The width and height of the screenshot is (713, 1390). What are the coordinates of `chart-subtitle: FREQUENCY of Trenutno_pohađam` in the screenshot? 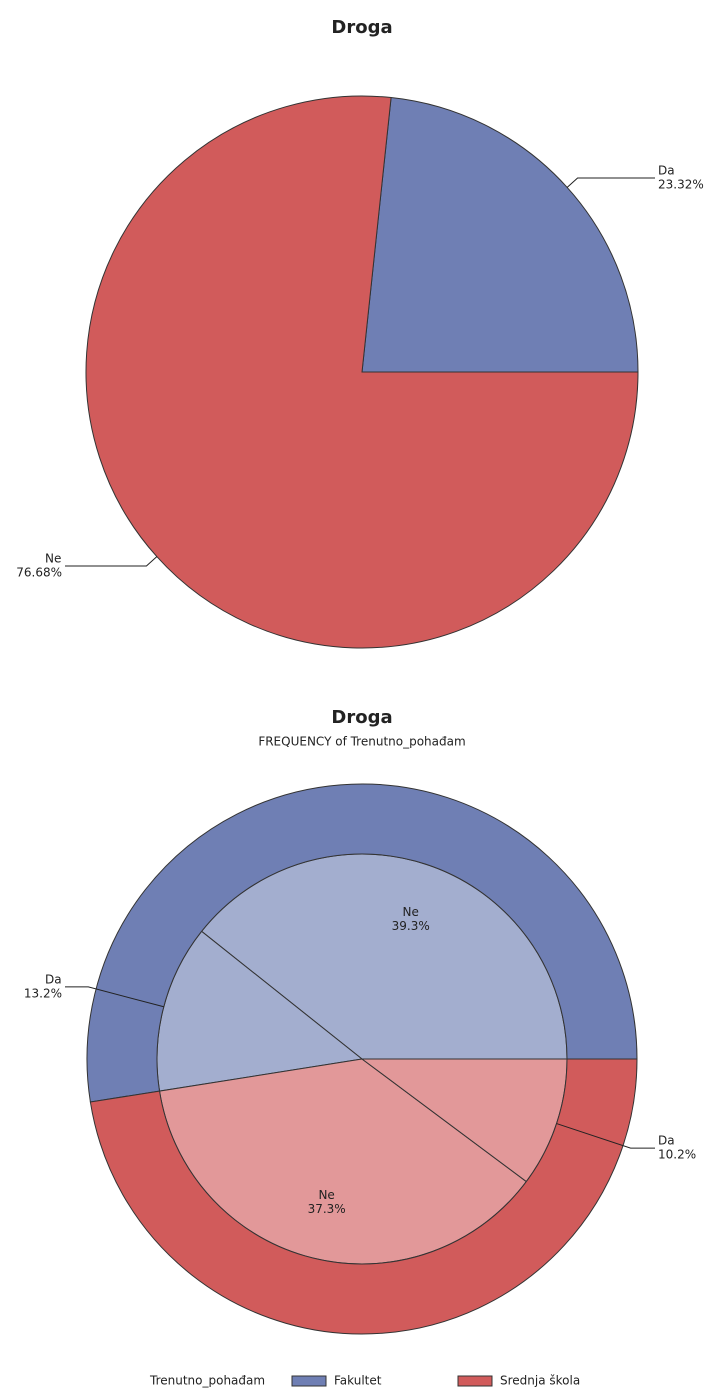 It's located at (361, 742).